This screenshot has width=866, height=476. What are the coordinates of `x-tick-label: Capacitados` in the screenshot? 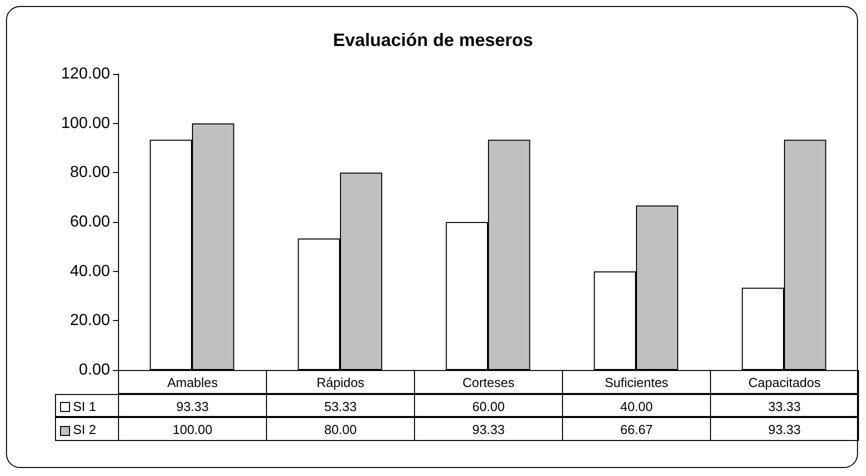 It's located at (784, 382).